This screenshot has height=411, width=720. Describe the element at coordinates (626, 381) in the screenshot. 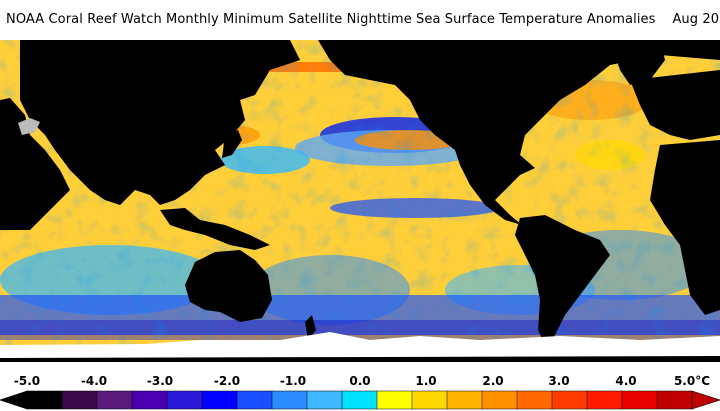

I see `tick-label: 4.0` at that location.